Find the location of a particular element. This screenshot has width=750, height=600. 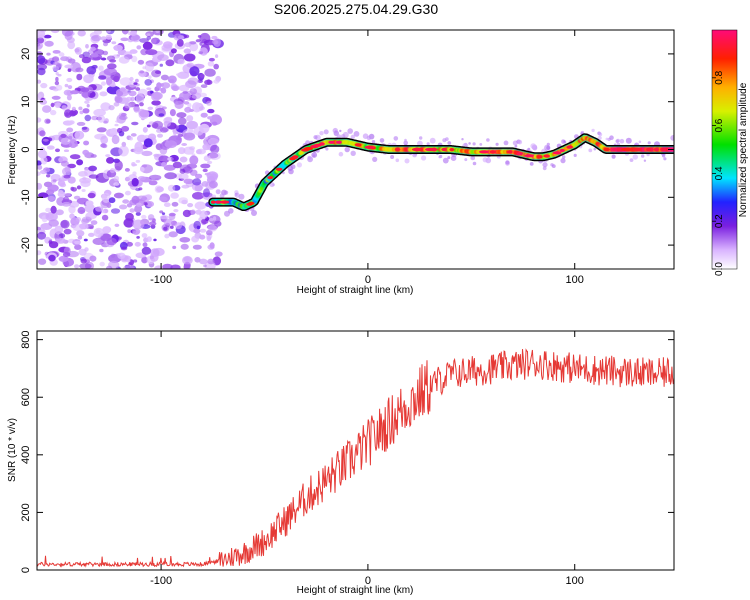

y-tick-label: 20 is located at coordinates (26, 54).